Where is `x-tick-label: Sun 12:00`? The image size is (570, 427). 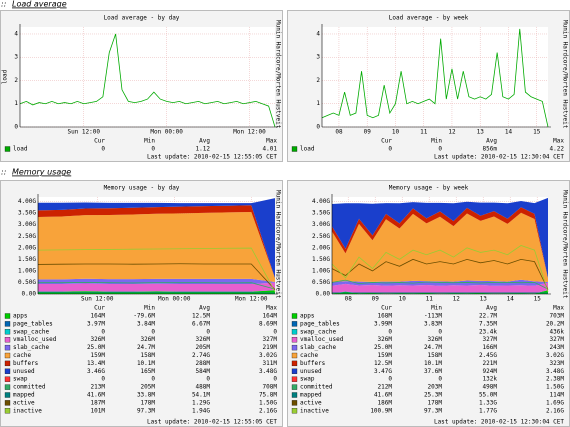 x-tick-label: Sun 12:00 is located at coordinates (97, 299).